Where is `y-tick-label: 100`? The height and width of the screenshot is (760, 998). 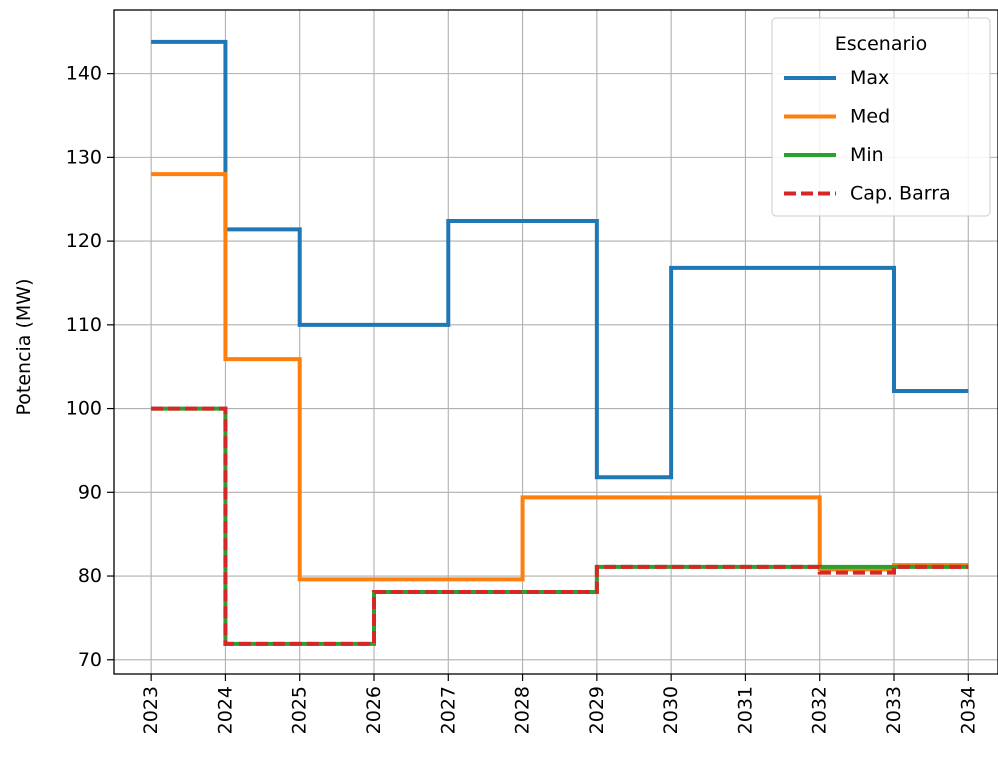
y-tick-label: 100 is located at coordinates (84, 409).